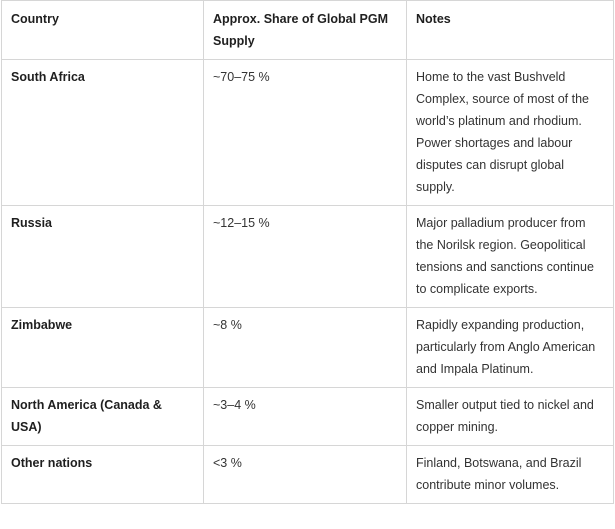 Image resolution: width=615 pixels, height=529 pixels. I want to click on country-cell: Other nations, so click(102, 474).